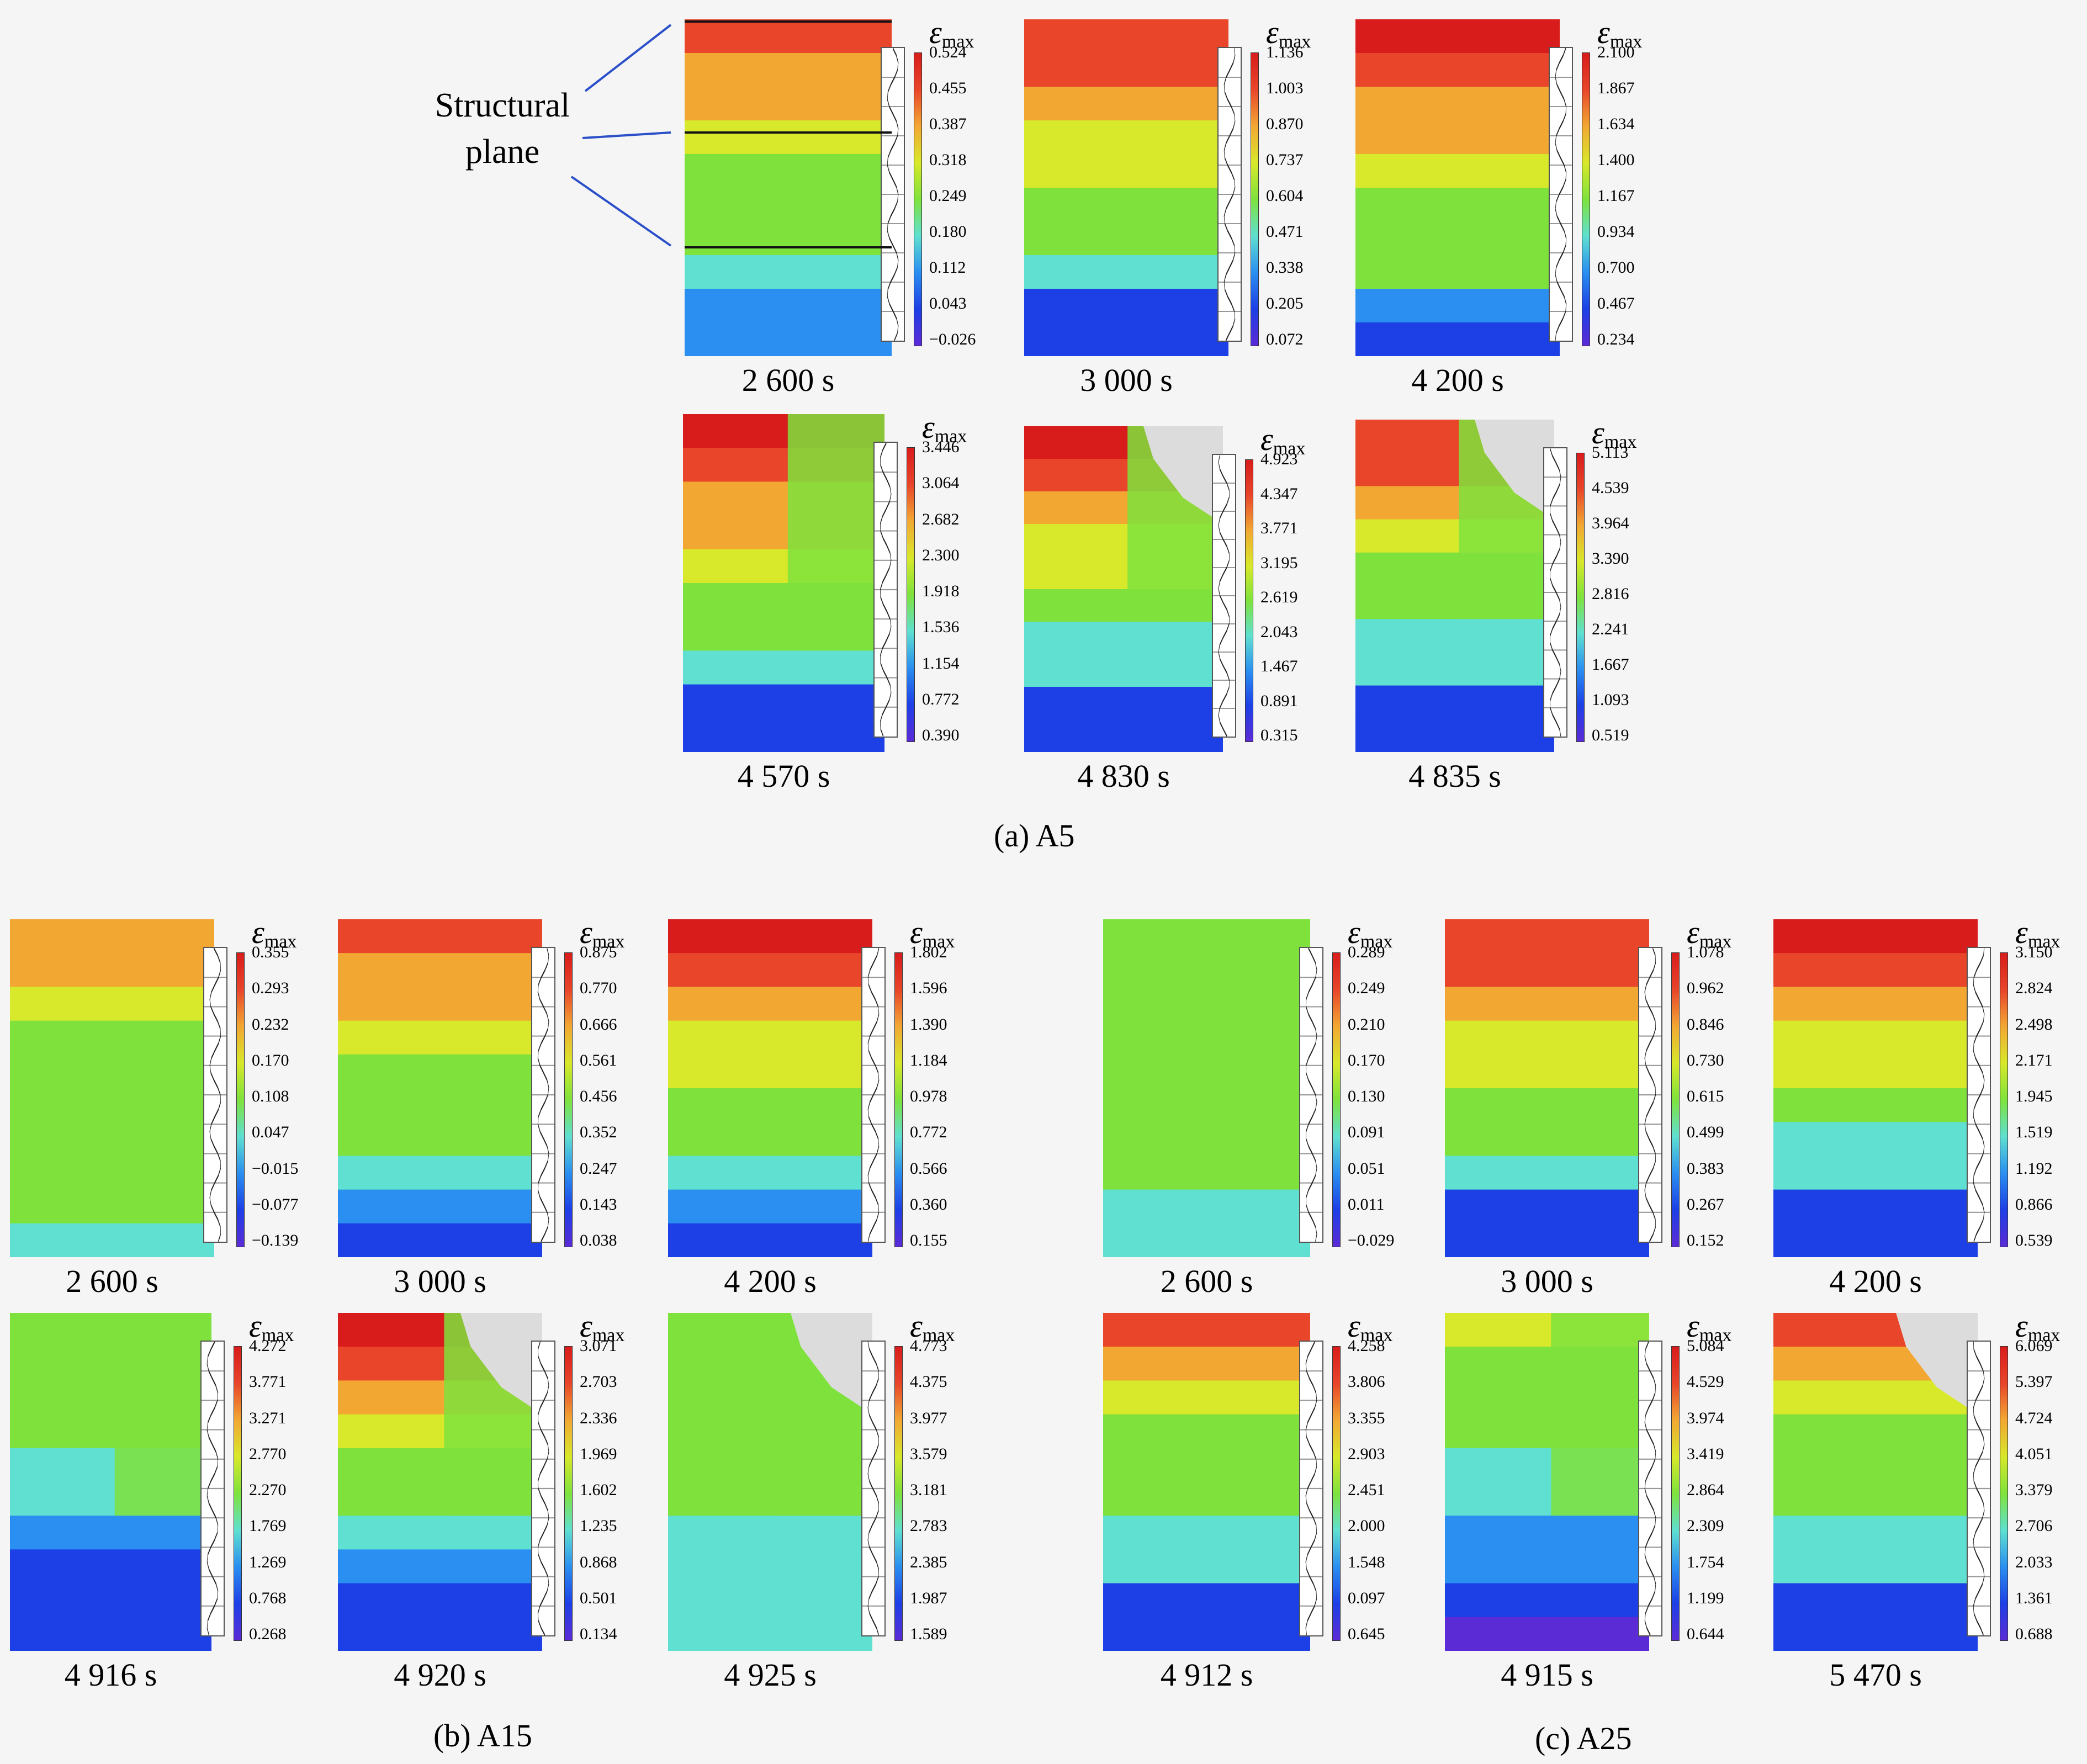 The image size is (2087, 1764). I want to click on colorbar-tick-label: 2.241, so click(1610, 629).